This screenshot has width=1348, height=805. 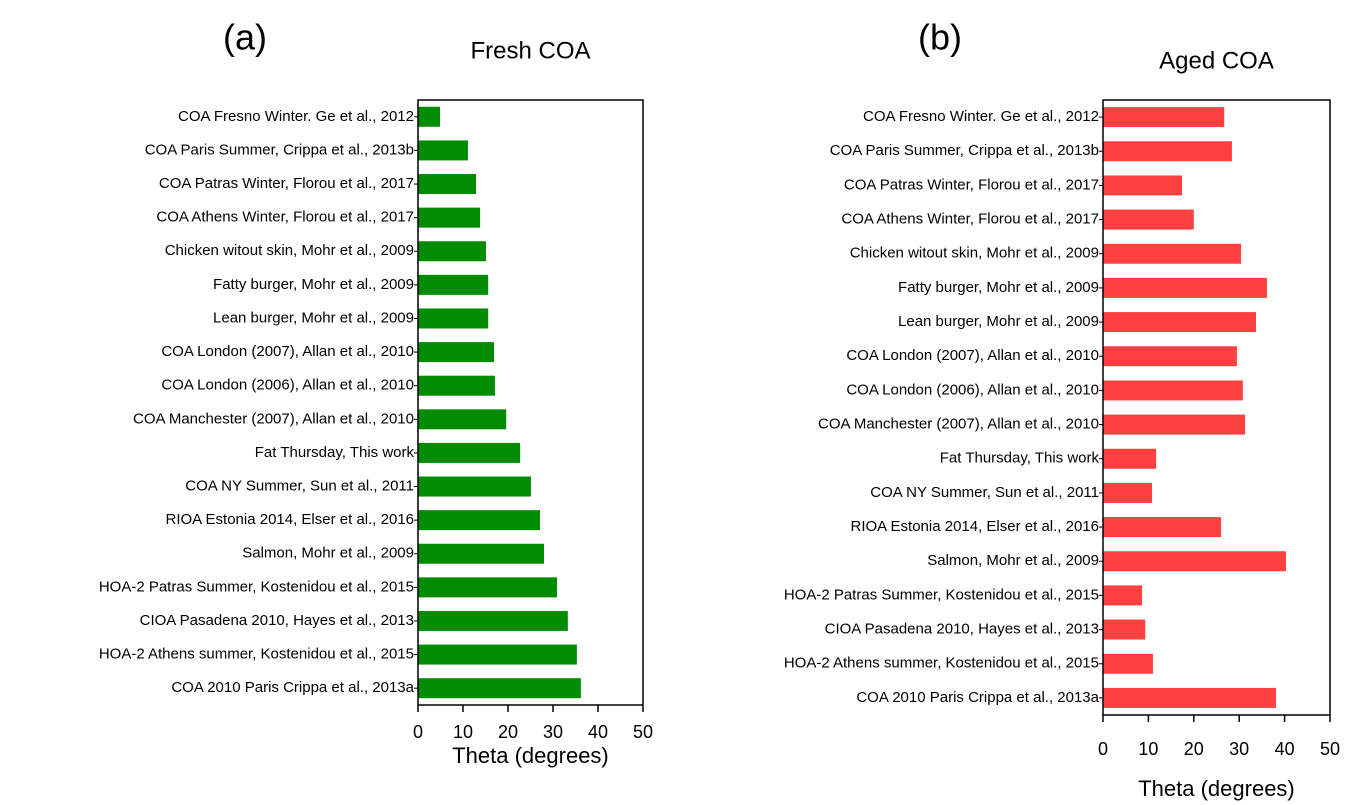 I want to click on chart-title: Fresh COA, so click(x=530, y=50).